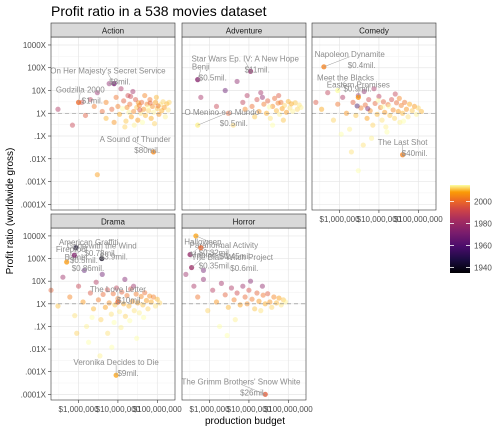 Image resolution: width=504 pixels, height=432 pixels. I want to click on annotation-title: The Love Letter, so click(118, 289).